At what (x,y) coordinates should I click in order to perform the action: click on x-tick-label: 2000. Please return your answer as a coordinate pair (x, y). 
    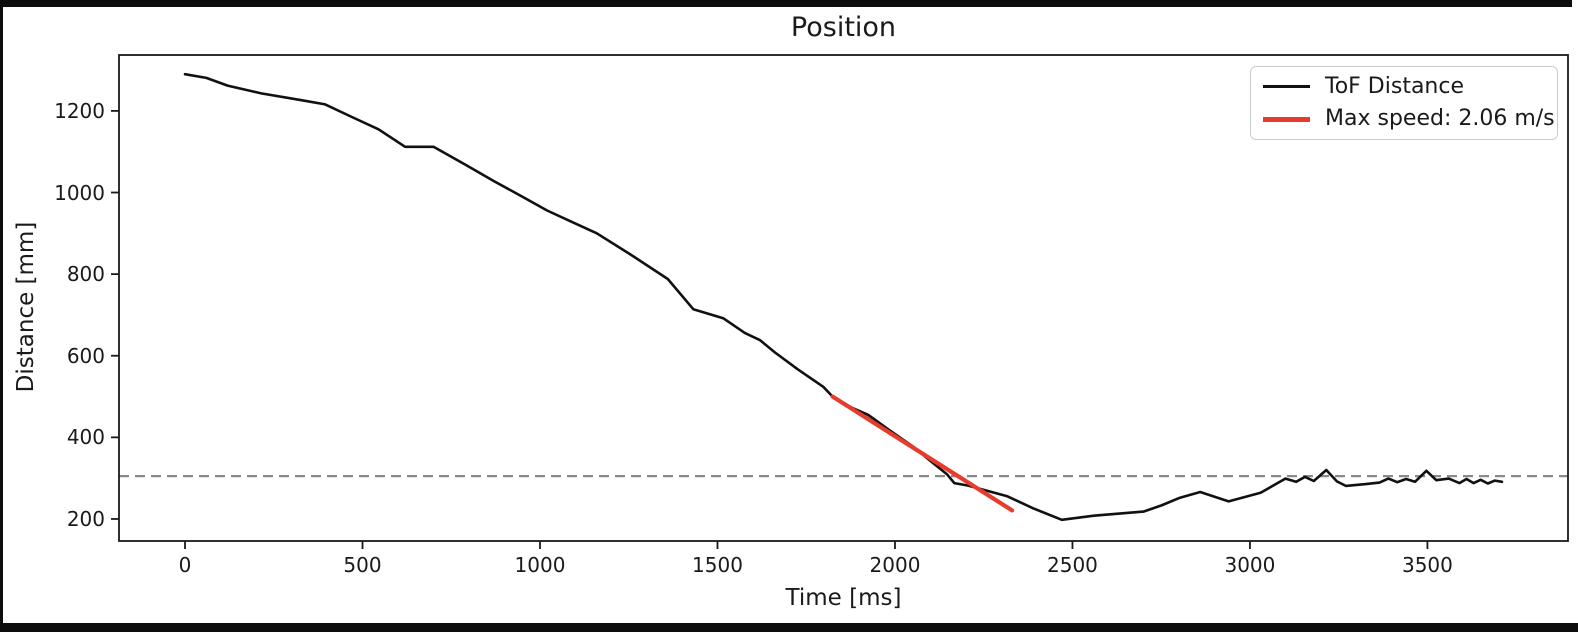
    Looking at the image, I should click on (895, 565).